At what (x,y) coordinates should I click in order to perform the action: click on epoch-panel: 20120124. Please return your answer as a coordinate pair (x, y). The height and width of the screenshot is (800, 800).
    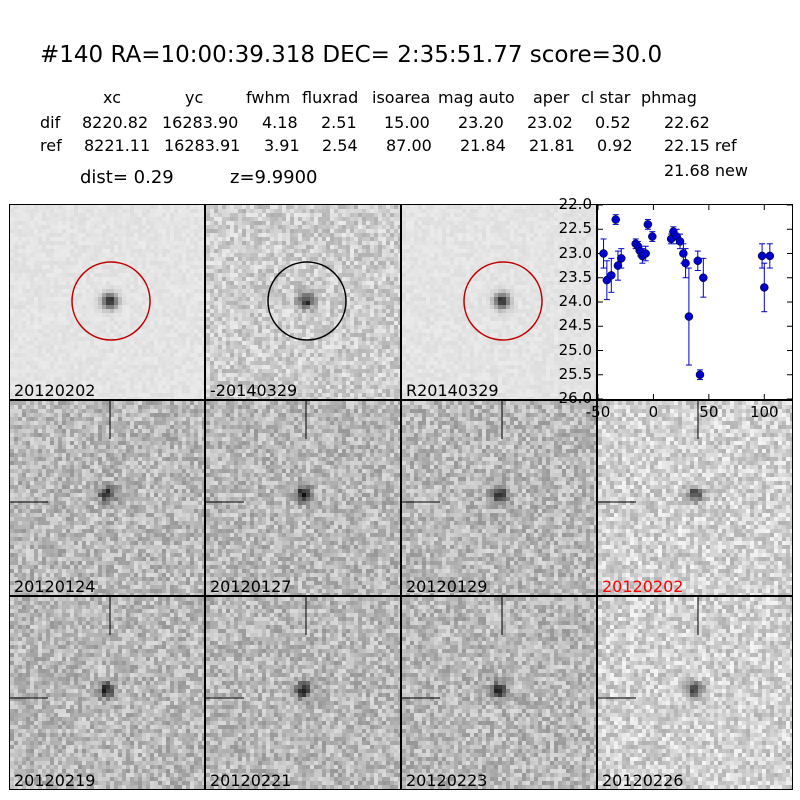
    Looking at the image, I should click on (107, 498).